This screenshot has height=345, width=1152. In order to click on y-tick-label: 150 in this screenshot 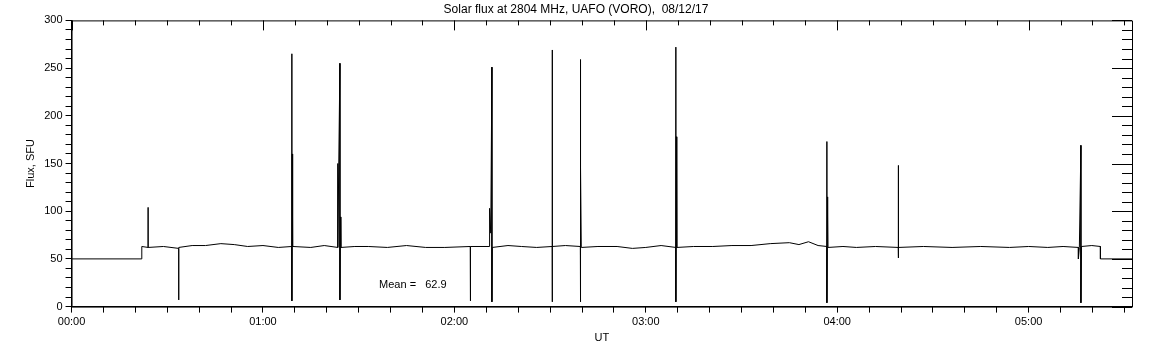, I will do `click(53, 162)`.